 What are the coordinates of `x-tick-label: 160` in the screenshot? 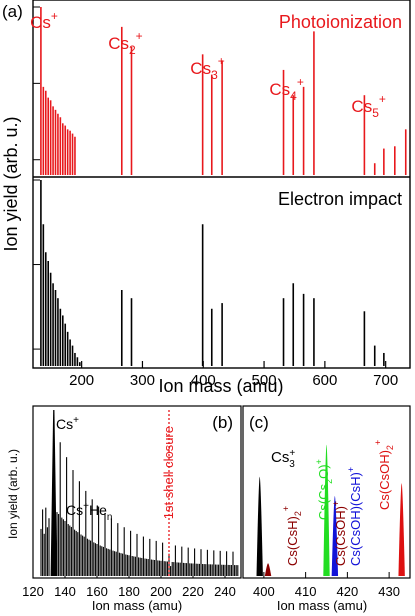 It's located at (97, 591).